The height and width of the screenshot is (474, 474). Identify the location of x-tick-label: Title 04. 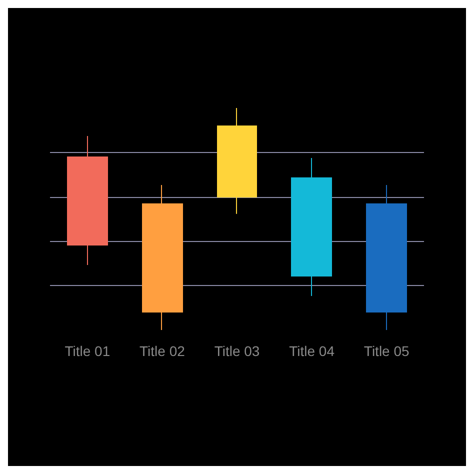
(312, 351).